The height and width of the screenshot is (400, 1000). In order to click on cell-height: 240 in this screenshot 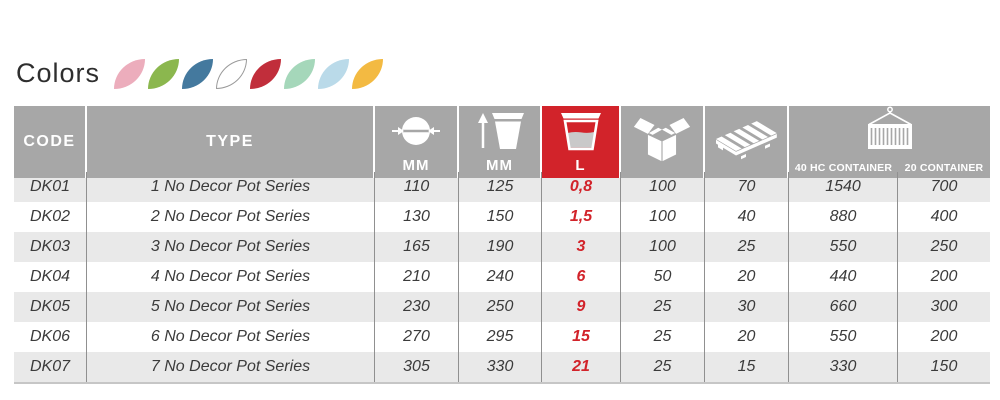, I will do `click(500, 277)`.